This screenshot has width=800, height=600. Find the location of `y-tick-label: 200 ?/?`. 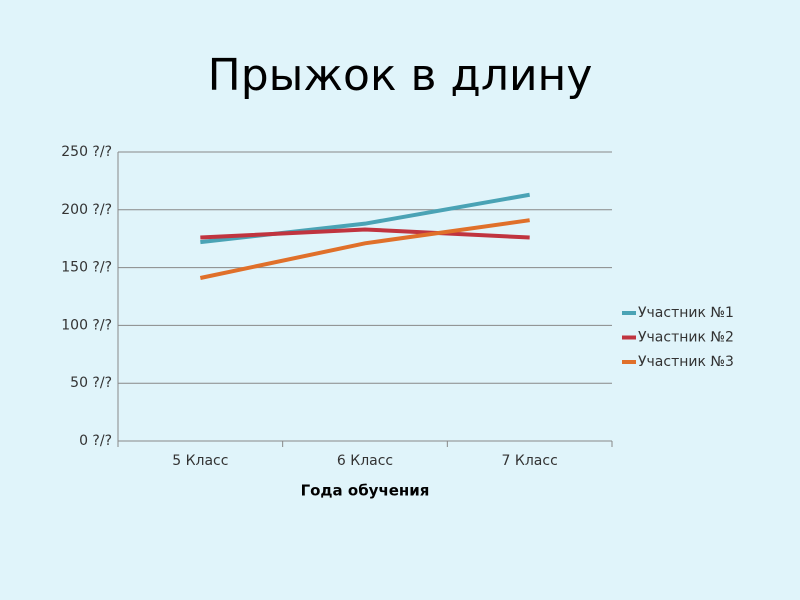

y-tick-label: 200 ?/? is located at coordinates (86, 210).